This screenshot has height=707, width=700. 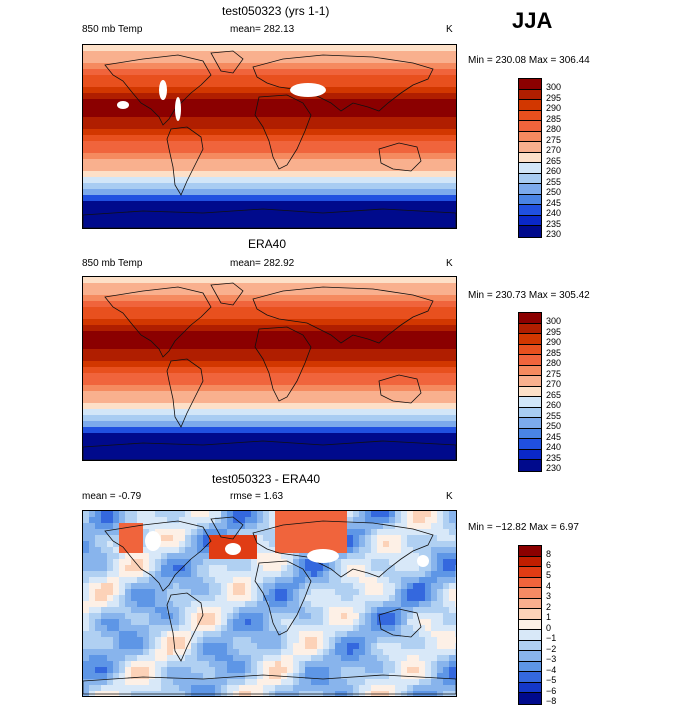 I want to click on coastline, so click(x=283, y=364).